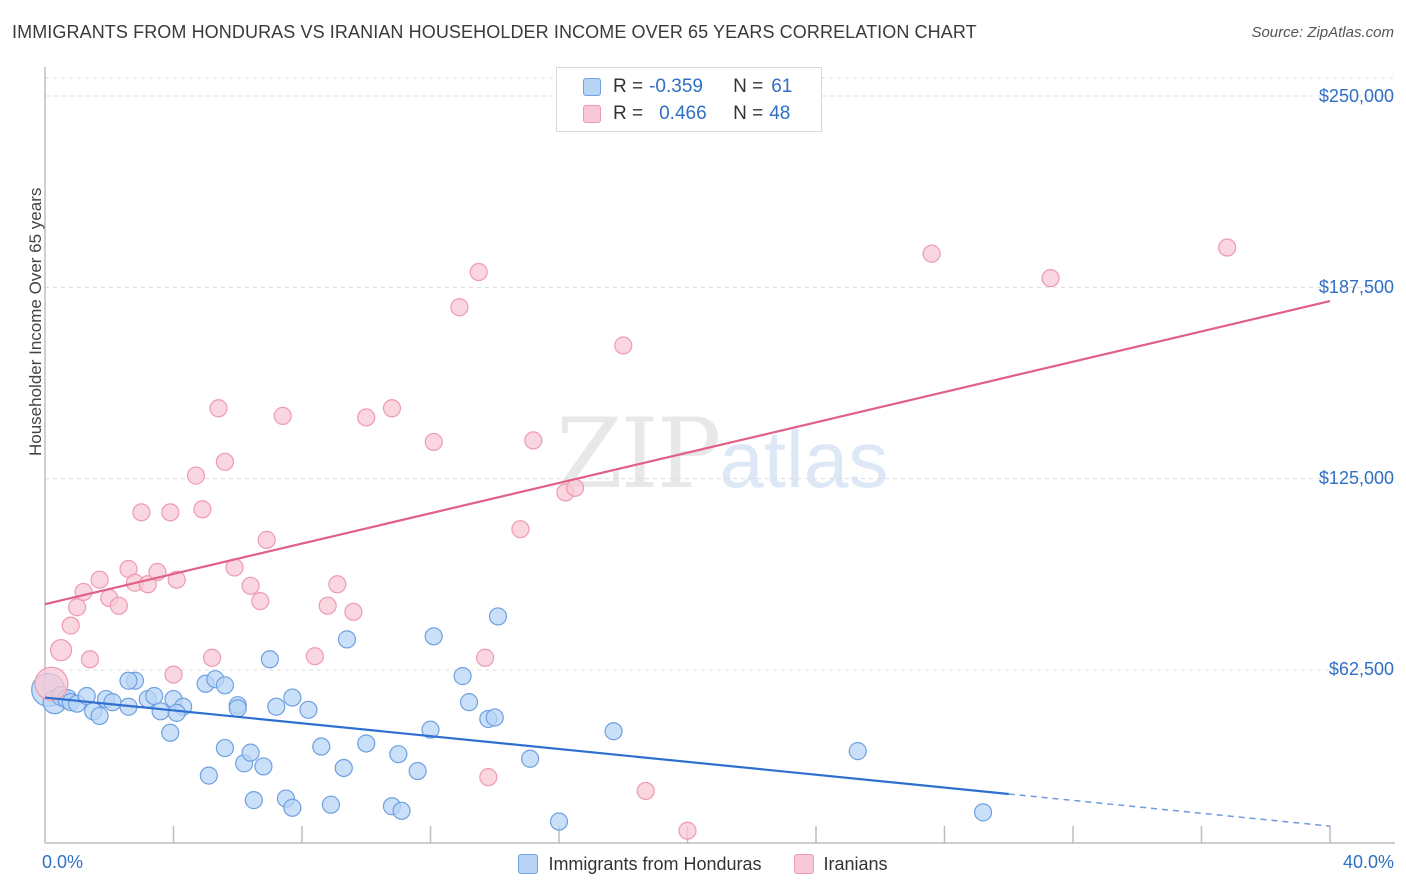  I want to click on y-tick-label: $250,000, so click(1356, 96).